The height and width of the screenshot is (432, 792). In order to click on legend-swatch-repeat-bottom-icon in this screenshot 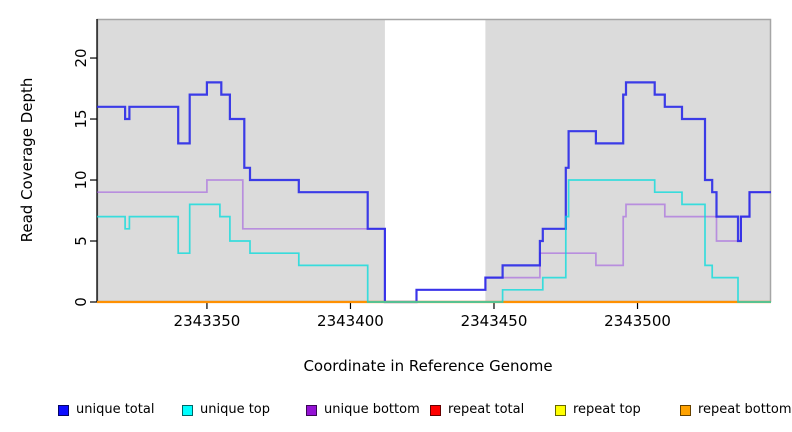, I will do `click(685, 410)`.